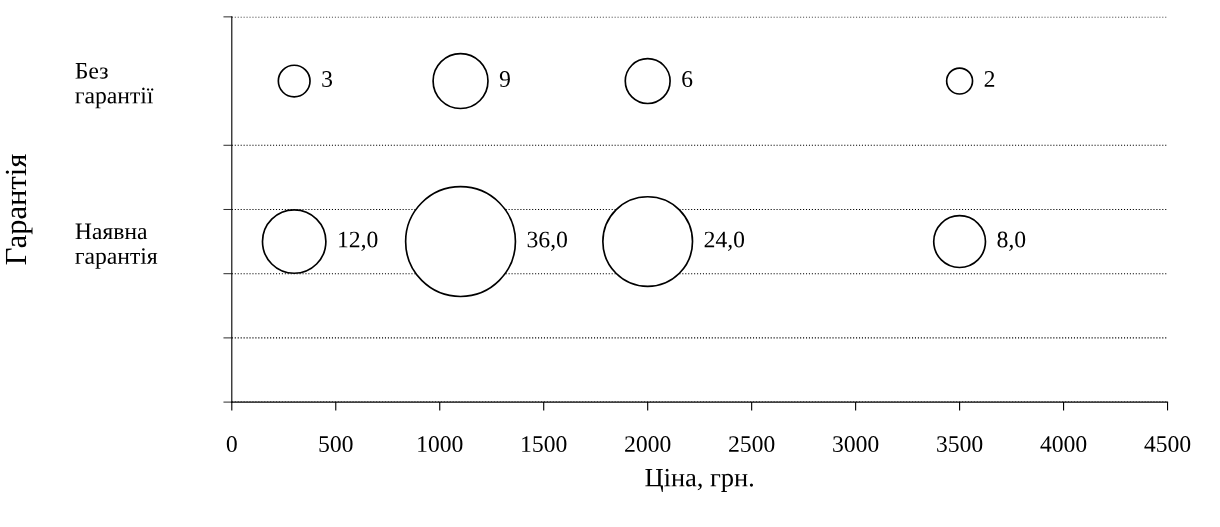 Image resolution: width=1220 pixels, height=527 pixels. I want to click on annotation: 24,0, so click(724, 241).